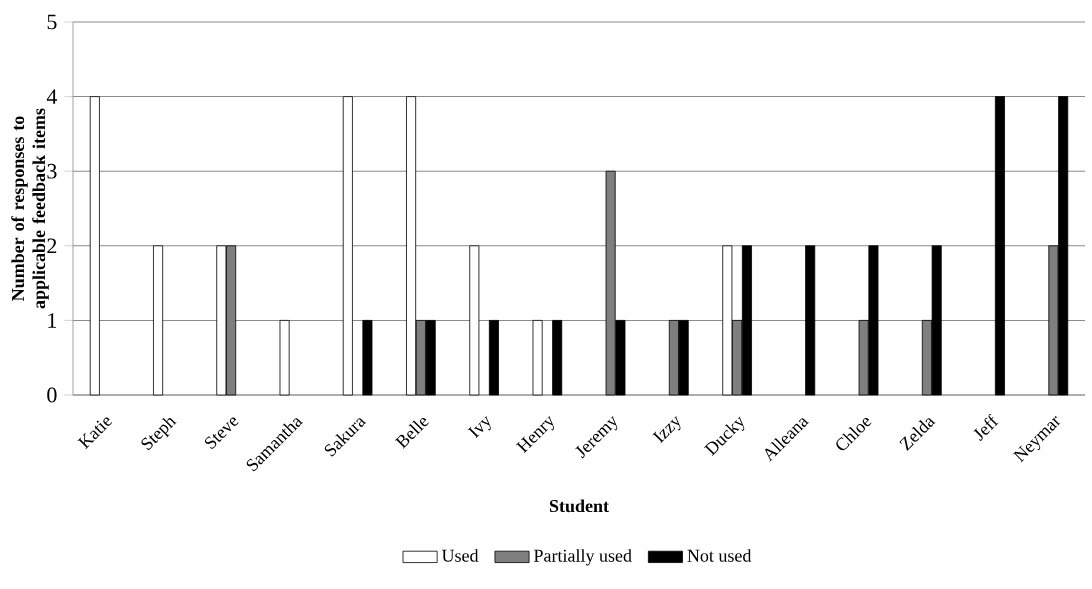 Image resolution: width=1092 pixels, height=589 pixels. Describe the element at coordinates (719, 555) in the screenshot. I see `legend-label: Not used` at that location.